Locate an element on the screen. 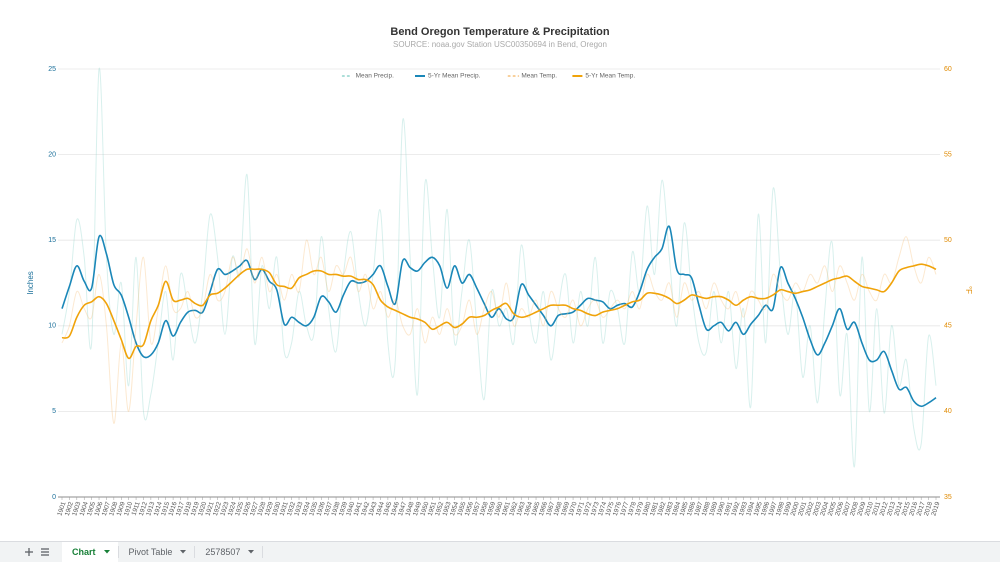 The image size is (1000, 562). x-tick-label: 1931 is located at coordinates (284, 509).